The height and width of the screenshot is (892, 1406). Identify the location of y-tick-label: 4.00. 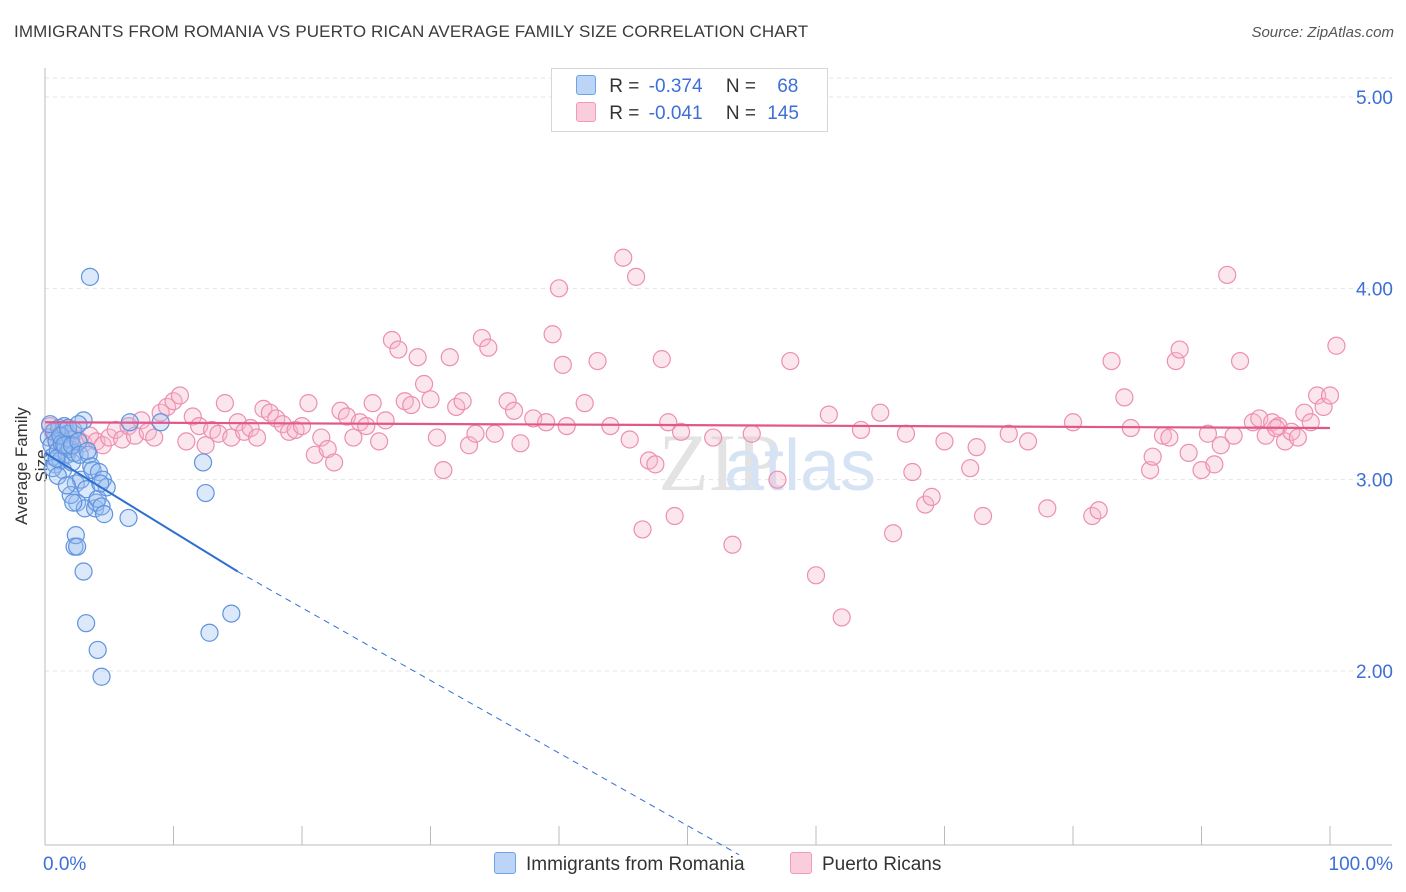
(1374, 289).